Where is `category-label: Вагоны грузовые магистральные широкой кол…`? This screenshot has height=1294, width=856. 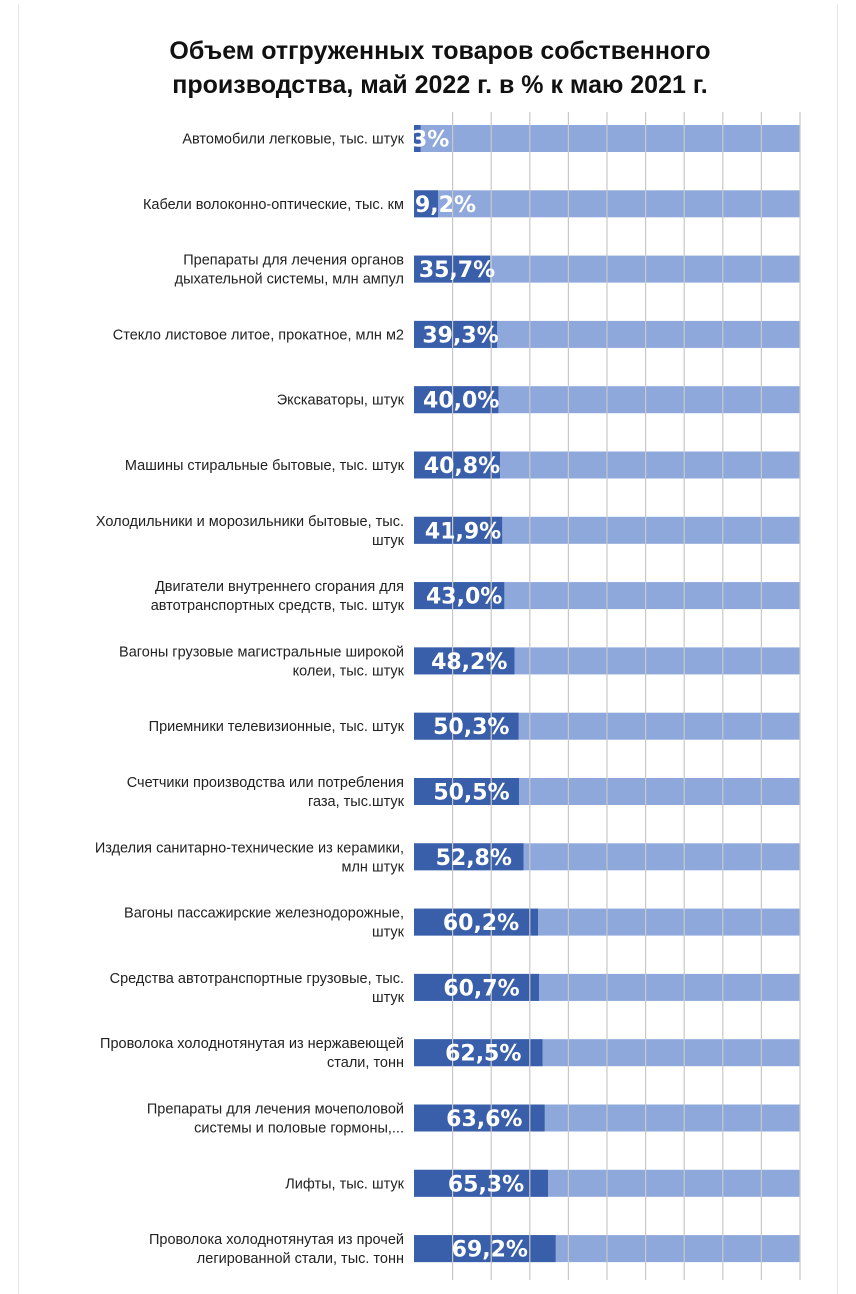
category-label: Вагоны грузовые магистральные широкой кол… is located at coordinates (262, 661).